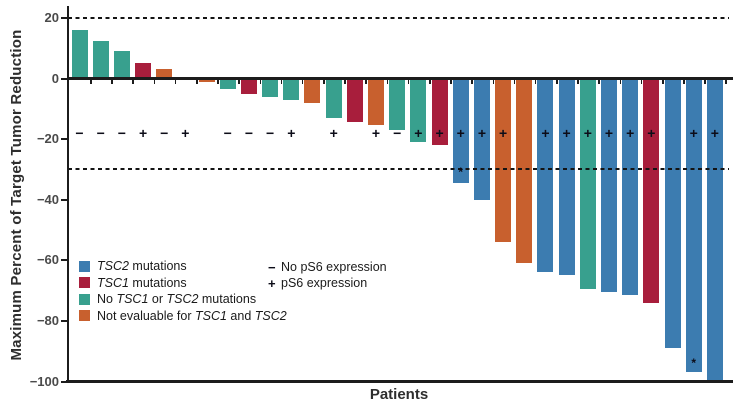 The width and height of the screenshot is (751, 409). Describe the element at coordinates (192, 315) in the screenshot. I see `legend-item-label: Not evaluable for TSC1 and TSC2` at that location.